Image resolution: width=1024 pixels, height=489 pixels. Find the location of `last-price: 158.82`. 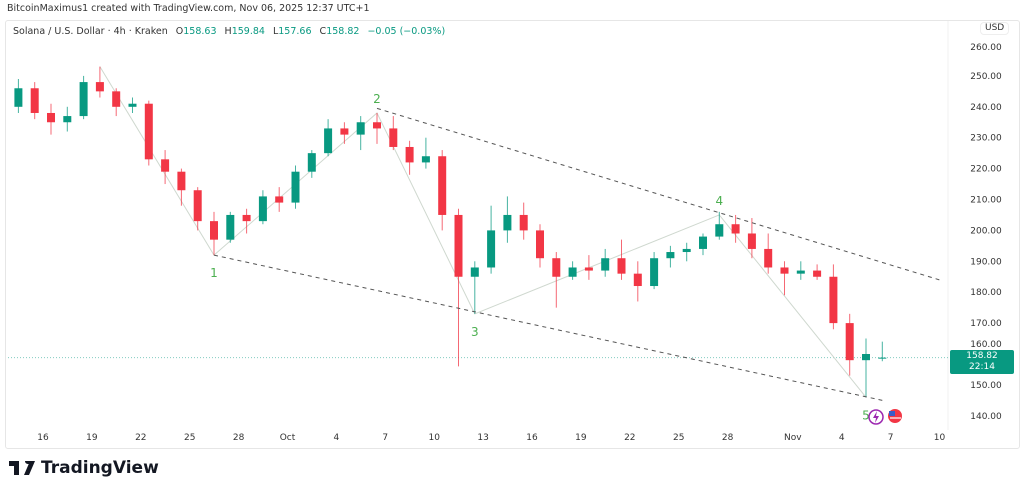

last-price: 158.82 is located at coordinates (982, 356).